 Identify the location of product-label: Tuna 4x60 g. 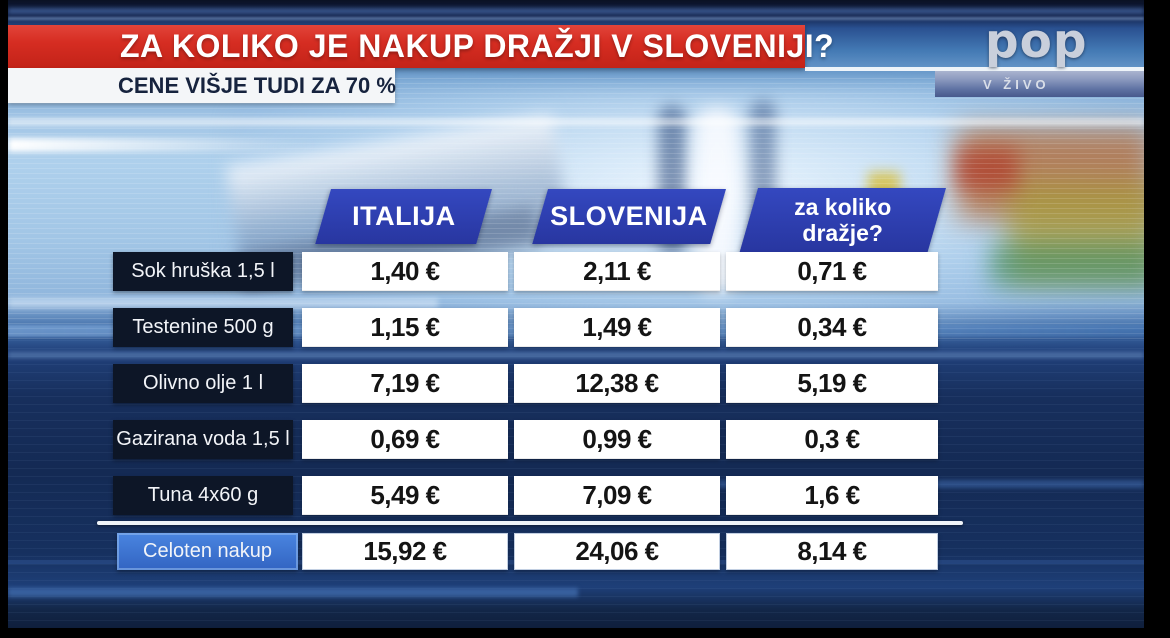
(203, 495).